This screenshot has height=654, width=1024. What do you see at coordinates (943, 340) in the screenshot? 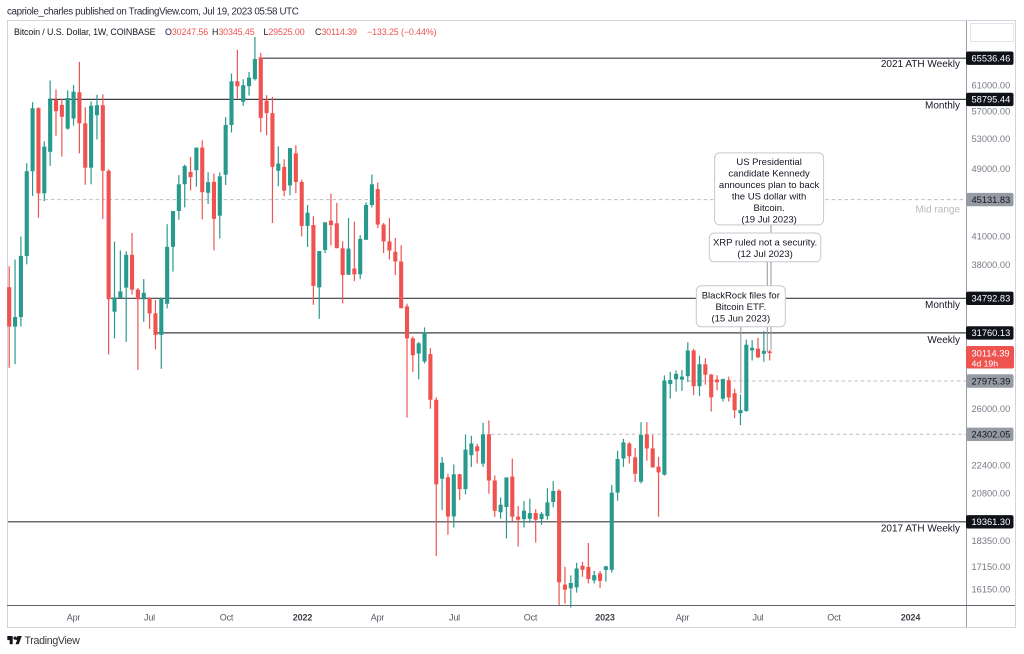
I see `svg-text: Weekly` at bounding box center [943, 340].